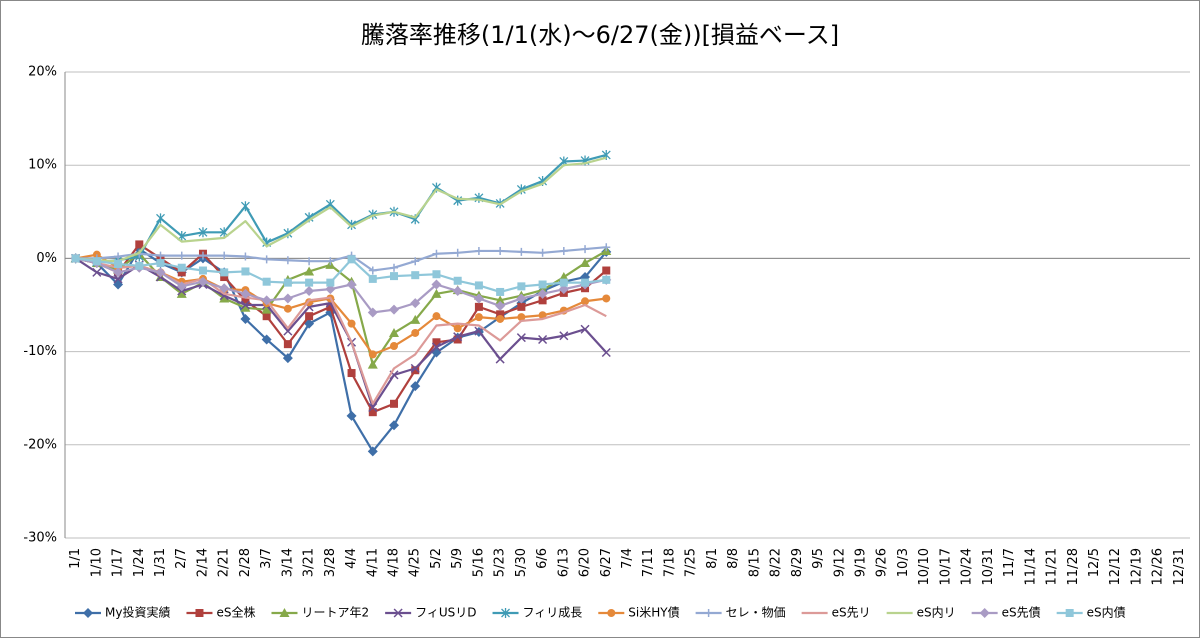  I want to click on x-tick-label: 3/14, so click(287, 562).